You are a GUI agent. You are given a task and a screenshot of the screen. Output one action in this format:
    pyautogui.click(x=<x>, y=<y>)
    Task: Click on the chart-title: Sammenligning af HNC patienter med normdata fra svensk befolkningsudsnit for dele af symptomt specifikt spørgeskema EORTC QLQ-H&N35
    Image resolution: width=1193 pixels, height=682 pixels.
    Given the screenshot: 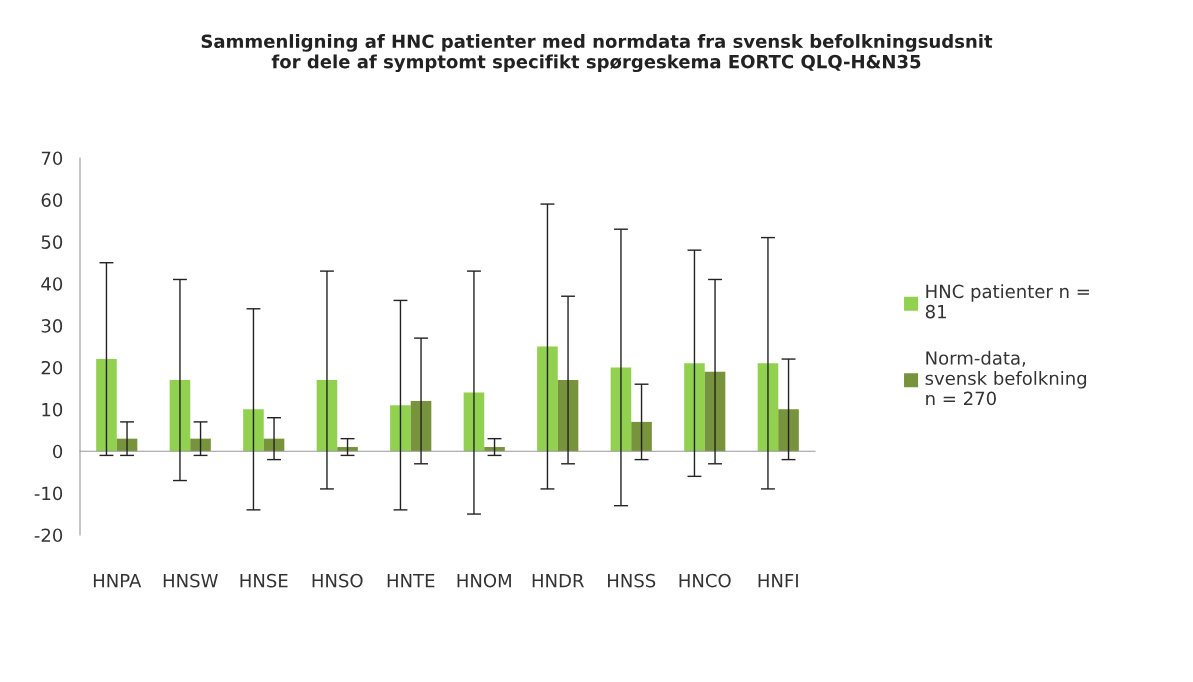 What is the action you would take?
    pyautogui.click(x=597, y=53)
    